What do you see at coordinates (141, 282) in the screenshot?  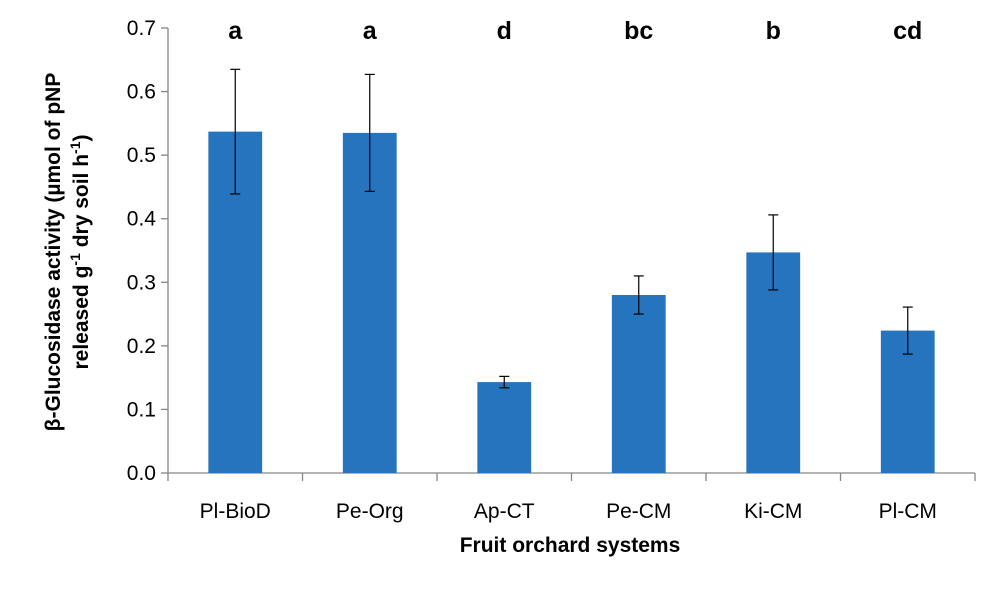 I see `y-tick-label: 0.3` at bounding box center [141, 282].